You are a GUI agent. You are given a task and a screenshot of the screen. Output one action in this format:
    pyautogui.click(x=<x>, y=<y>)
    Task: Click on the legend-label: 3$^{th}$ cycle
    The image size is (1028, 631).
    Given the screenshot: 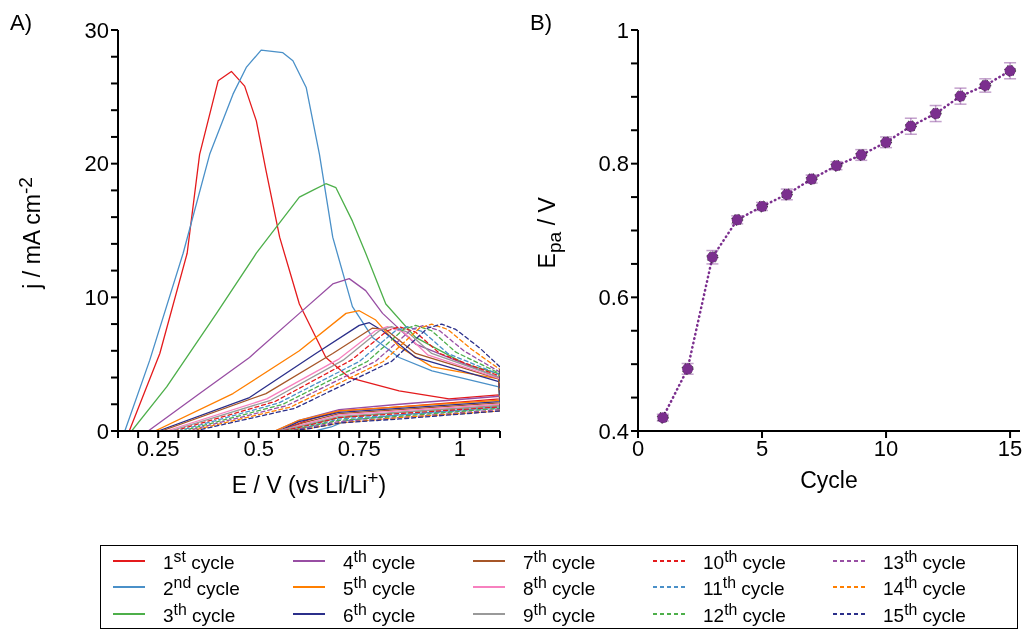 What is the action you would take?
    pyautogui.click(x=199, y=613)
    